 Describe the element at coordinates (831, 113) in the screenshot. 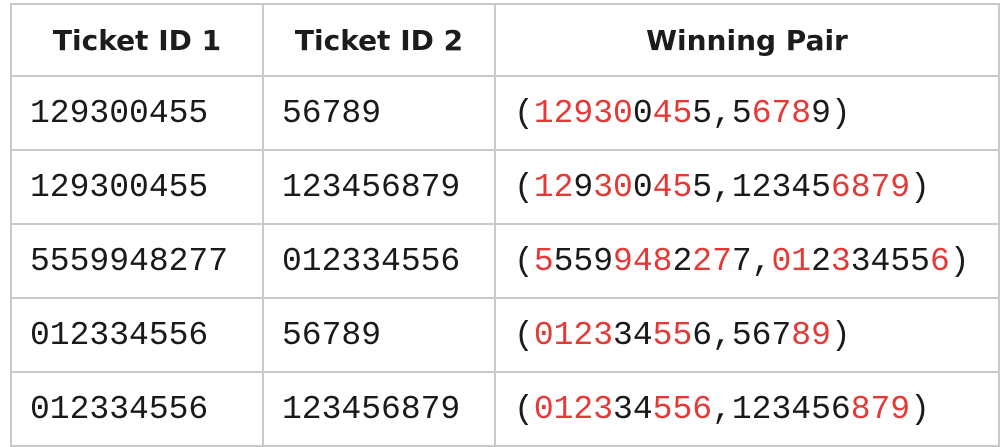

I see `plain-digits: 9)` at that location.